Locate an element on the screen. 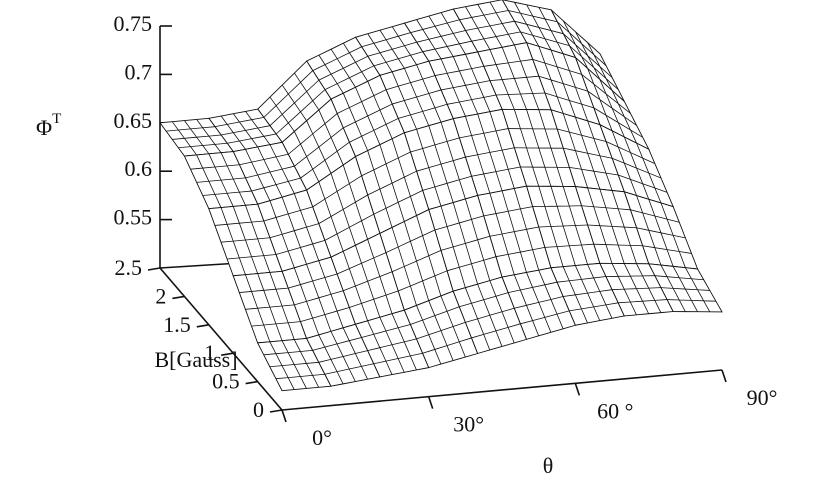 The height and width of the screenshot is (494, 813). x-tick-label: 60 ° is located at coordinates (615, 410).